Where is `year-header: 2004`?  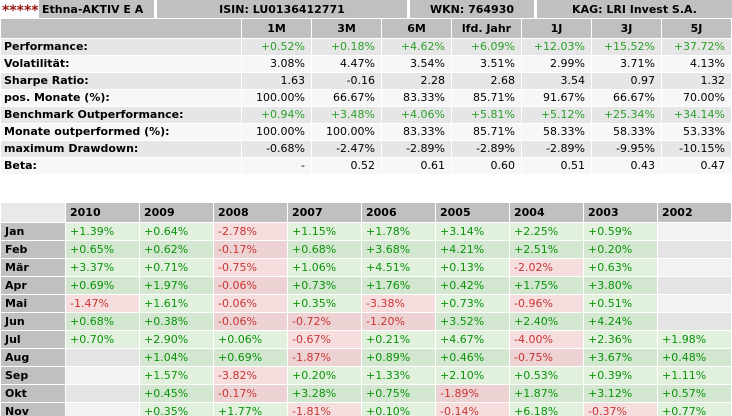 year-header: 2004 is located at coordinates (546, 212).